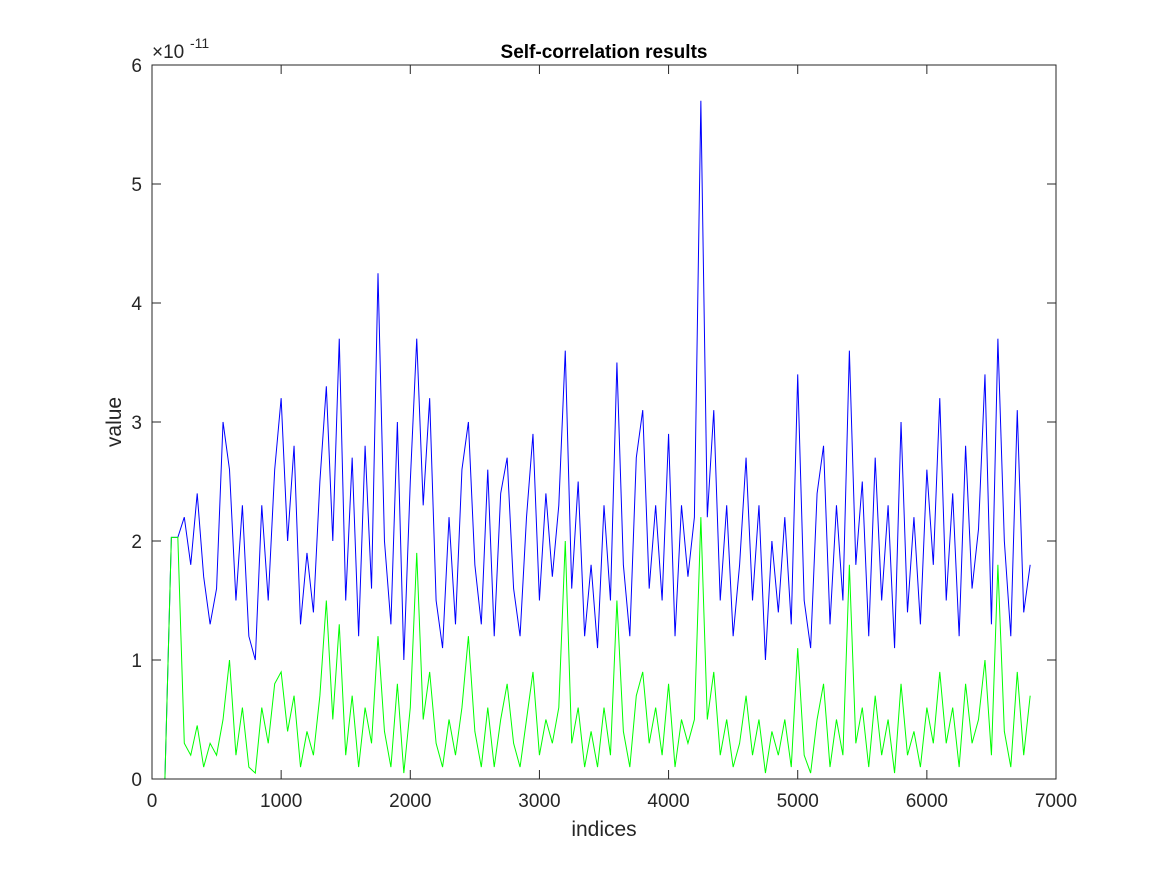 The height and width of the screenshot is (875, 1167). I want to click on x-tick-label: 3000, so click(539, 801).